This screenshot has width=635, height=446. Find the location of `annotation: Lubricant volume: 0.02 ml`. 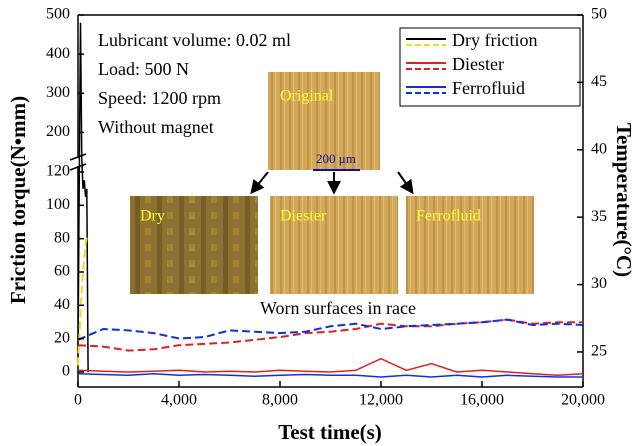

annotation: Lubricant volume: 0.02 ml is located at coordinates (194, 40).